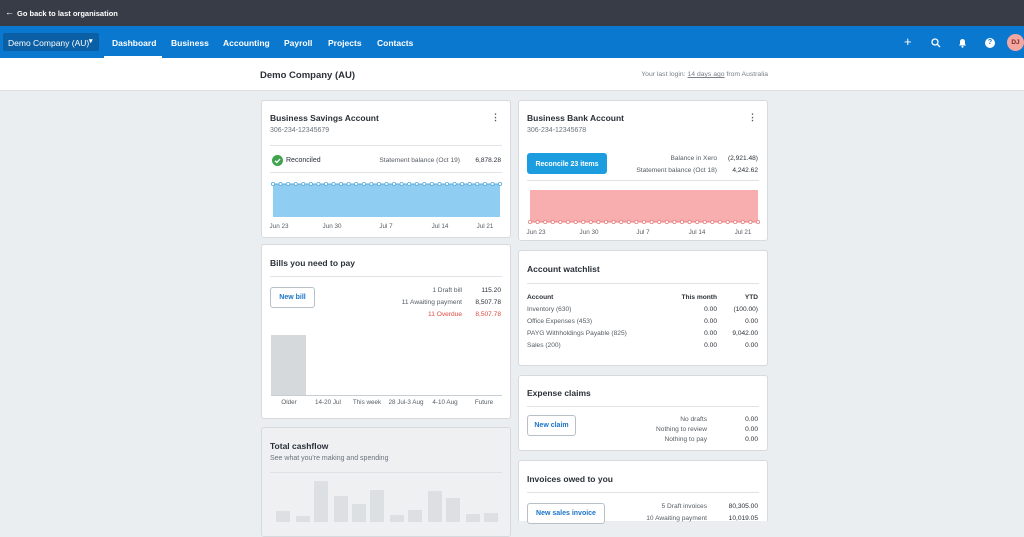  What do you see at coordinates (1015, 42) in the screenshot?
I see `avatar: DJ` at bounding box center [1015, 42].